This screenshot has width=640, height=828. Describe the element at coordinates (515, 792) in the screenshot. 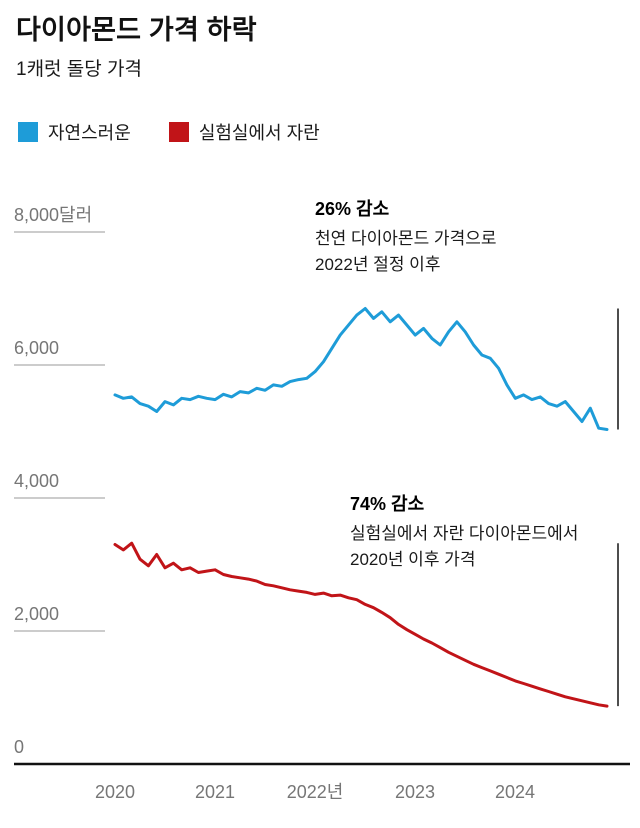

I see `x-tick-label: 2024` at that location.